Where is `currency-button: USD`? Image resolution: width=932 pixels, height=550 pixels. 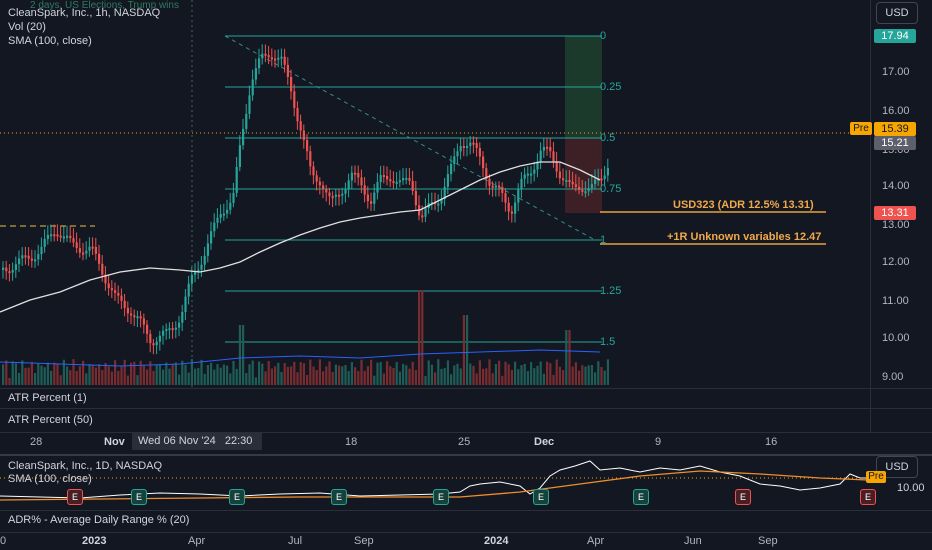
currency-button: USD is located at coordinates (897, 13).